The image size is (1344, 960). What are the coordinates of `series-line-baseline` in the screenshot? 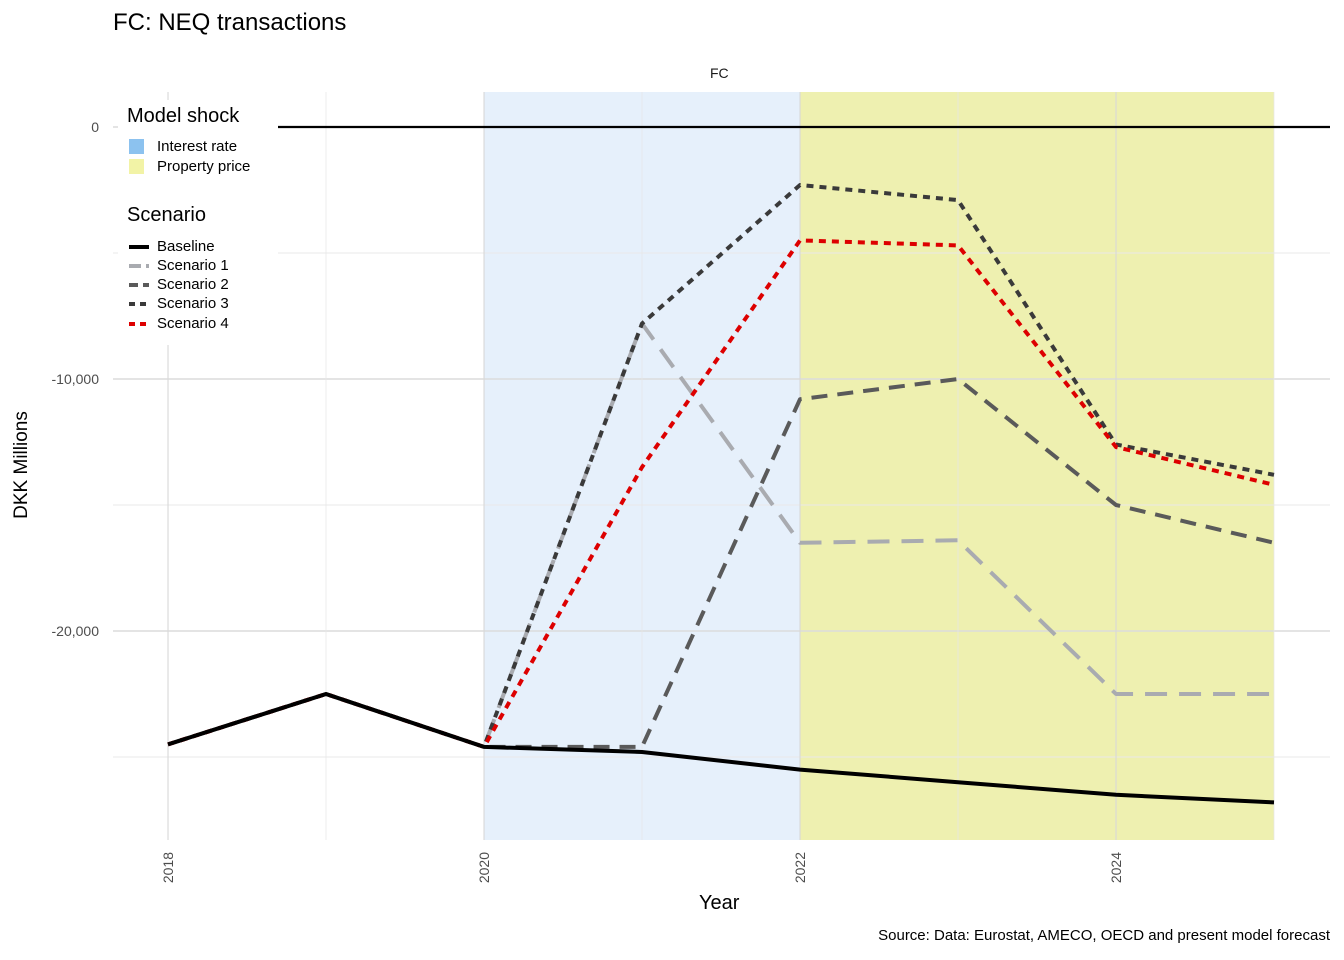 It's located at (721, 748).